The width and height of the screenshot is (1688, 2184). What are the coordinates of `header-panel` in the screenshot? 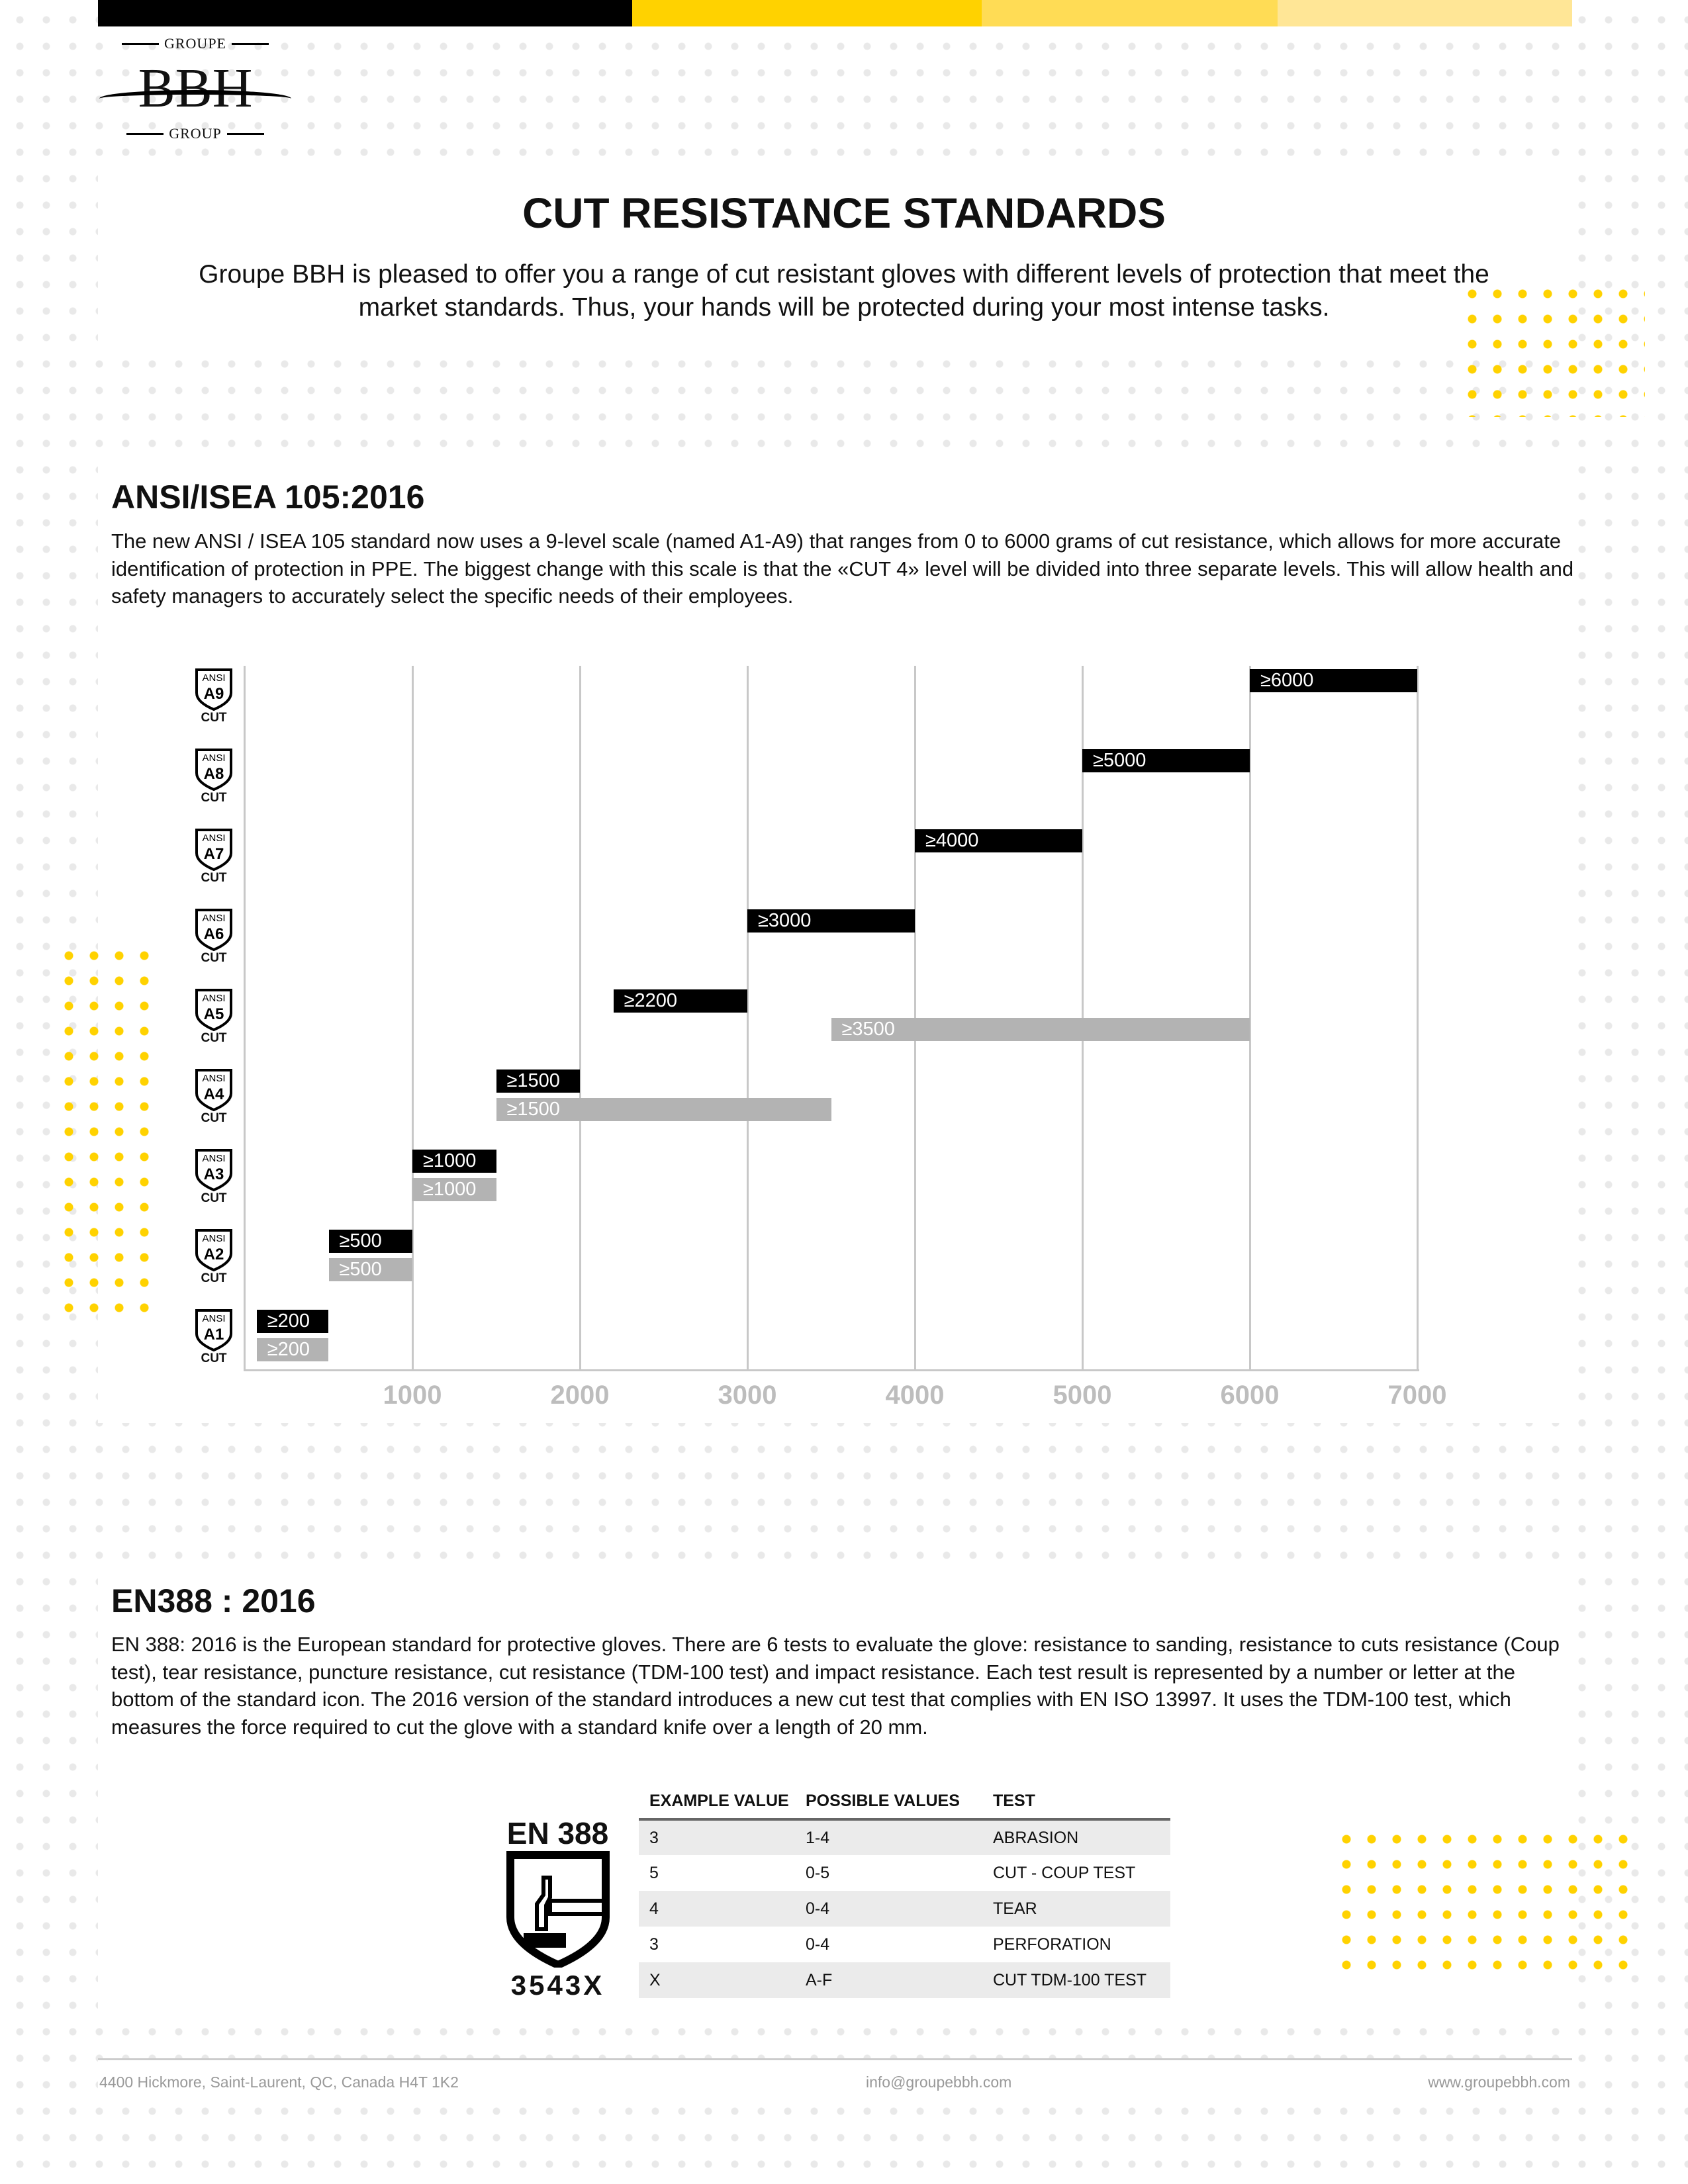 It's located at (835, 255).